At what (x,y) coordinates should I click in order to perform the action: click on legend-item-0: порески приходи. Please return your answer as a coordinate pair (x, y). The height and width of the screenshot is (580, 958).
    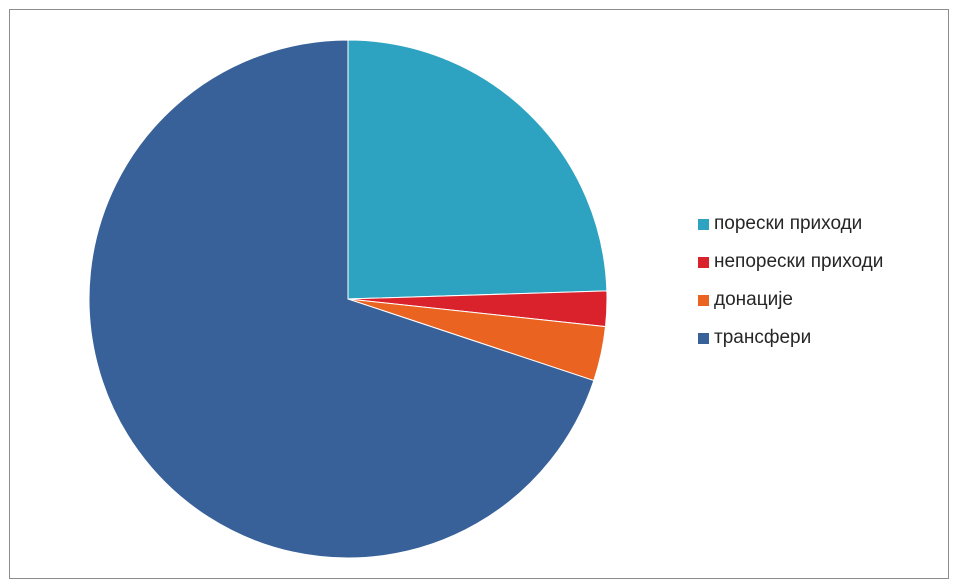
    Looking at the image, I should click on (790, 224).